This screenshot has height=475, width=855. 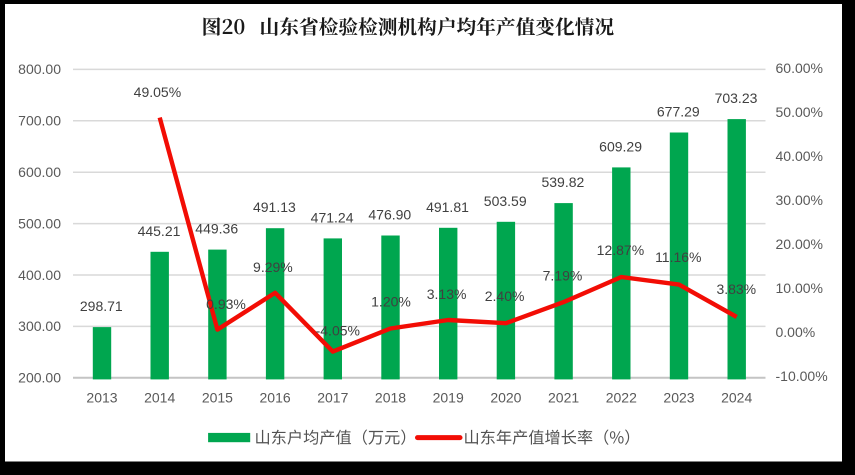 What do you see at coordinates (678, 112) in the screenshot?
I see `svg-text: 677.29` at bounding box center [678, 112].